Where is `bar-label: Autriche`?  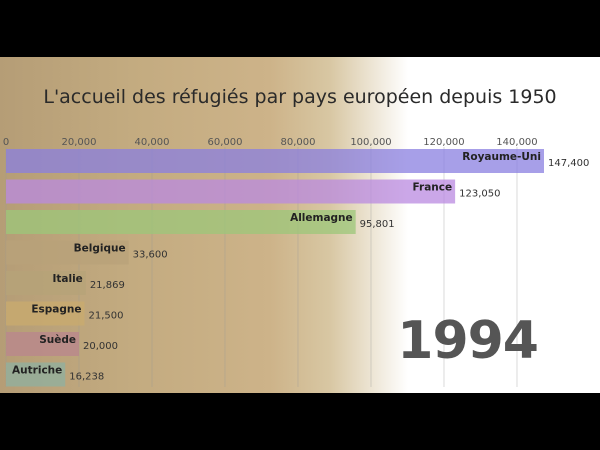
bar-label: Autriche is located at coordinates (37, 371).